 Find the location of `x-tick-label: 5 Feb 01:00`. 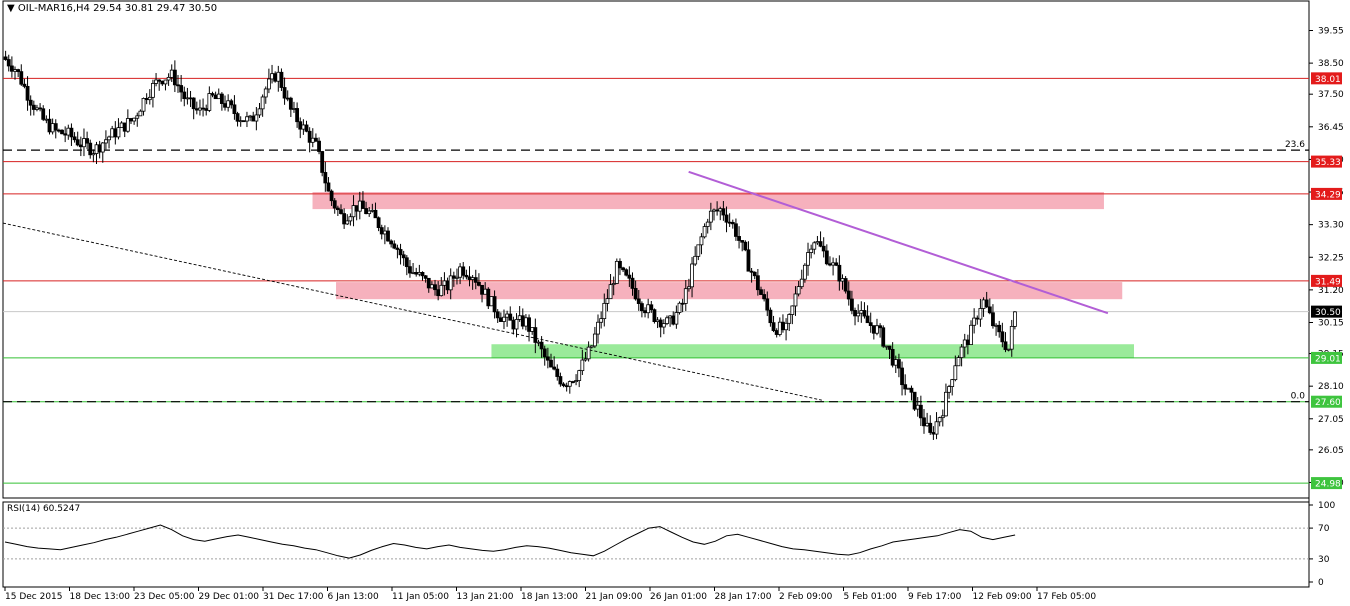

x-tick-label: 5 Feb 01:00 is located at coordinates (871, 597).